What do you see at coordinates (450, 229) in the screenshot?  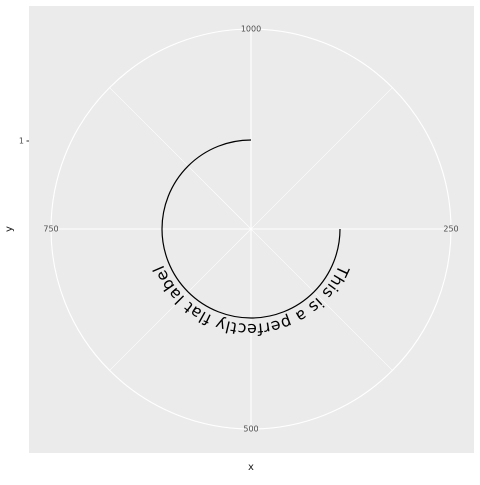 I see `theta-tick-label: 250` at bounding box center [450, 229].